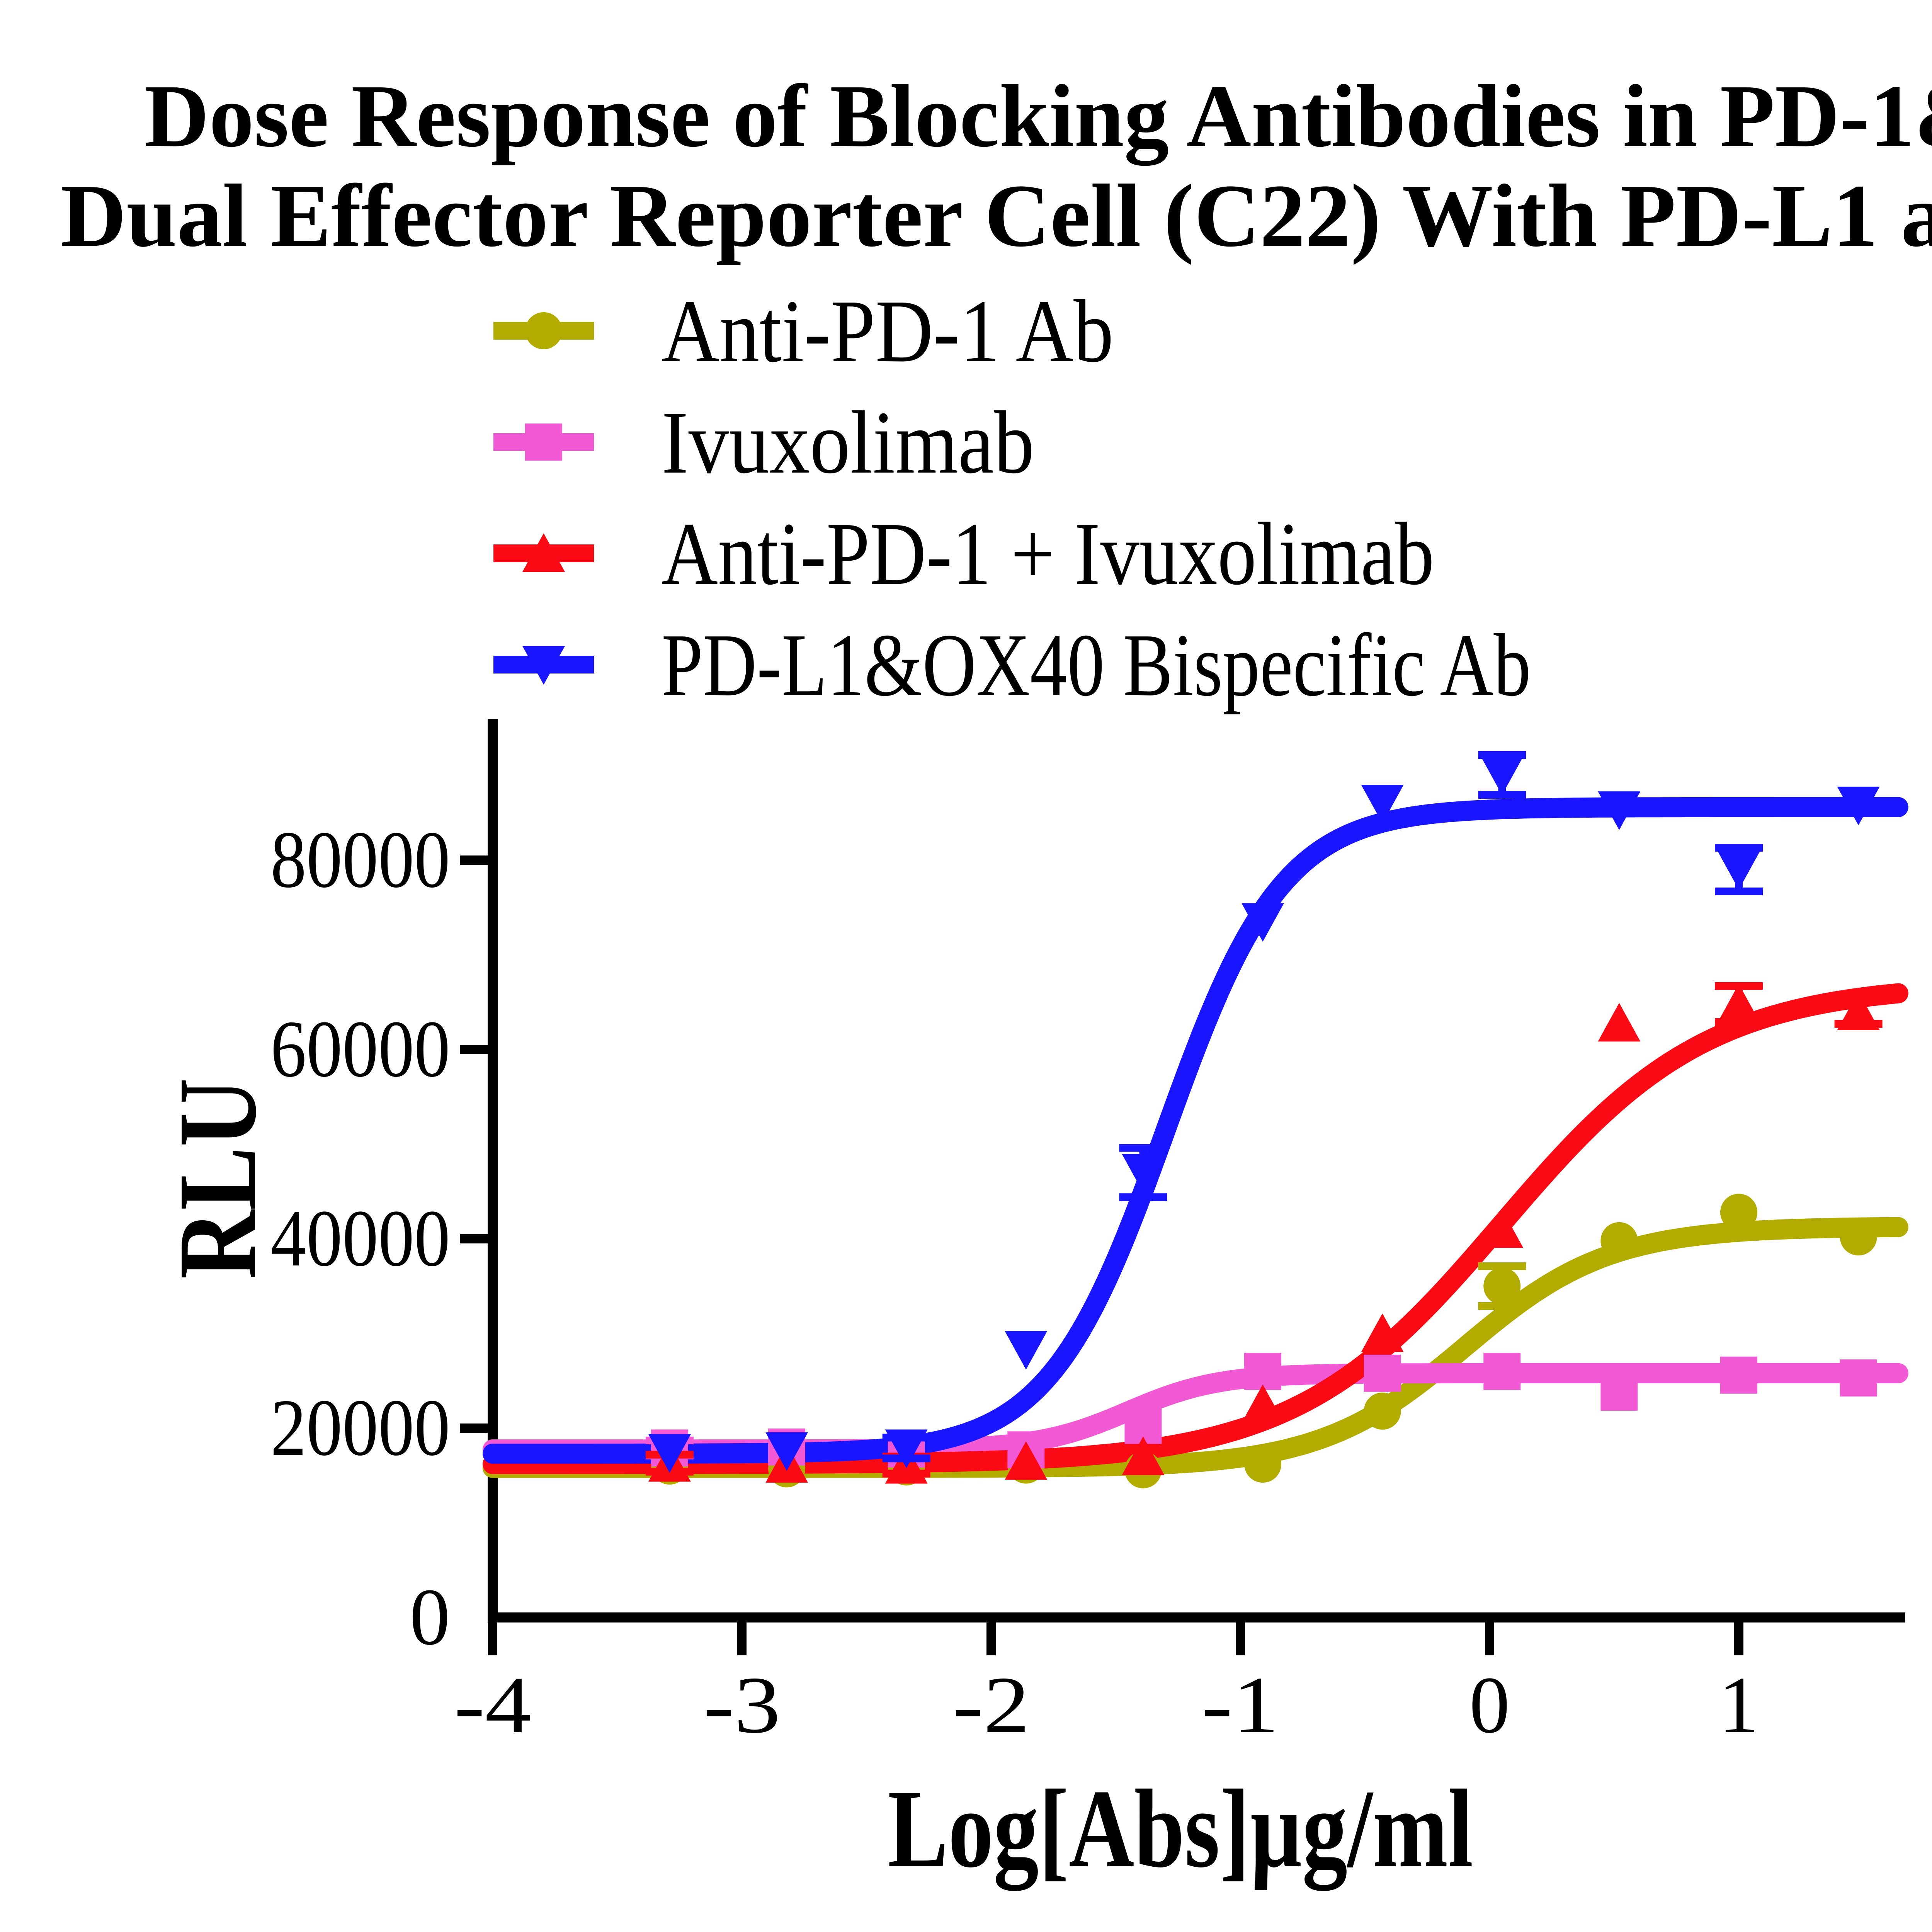 The height and width of the screenshot is (1932, 1932). Describe the element at coordinates (1097, 666) in the screenshot. I see `legend-label-pdl1-ox40-bispecific: PD-L1&OX40 Bispecific Ab` at that location.